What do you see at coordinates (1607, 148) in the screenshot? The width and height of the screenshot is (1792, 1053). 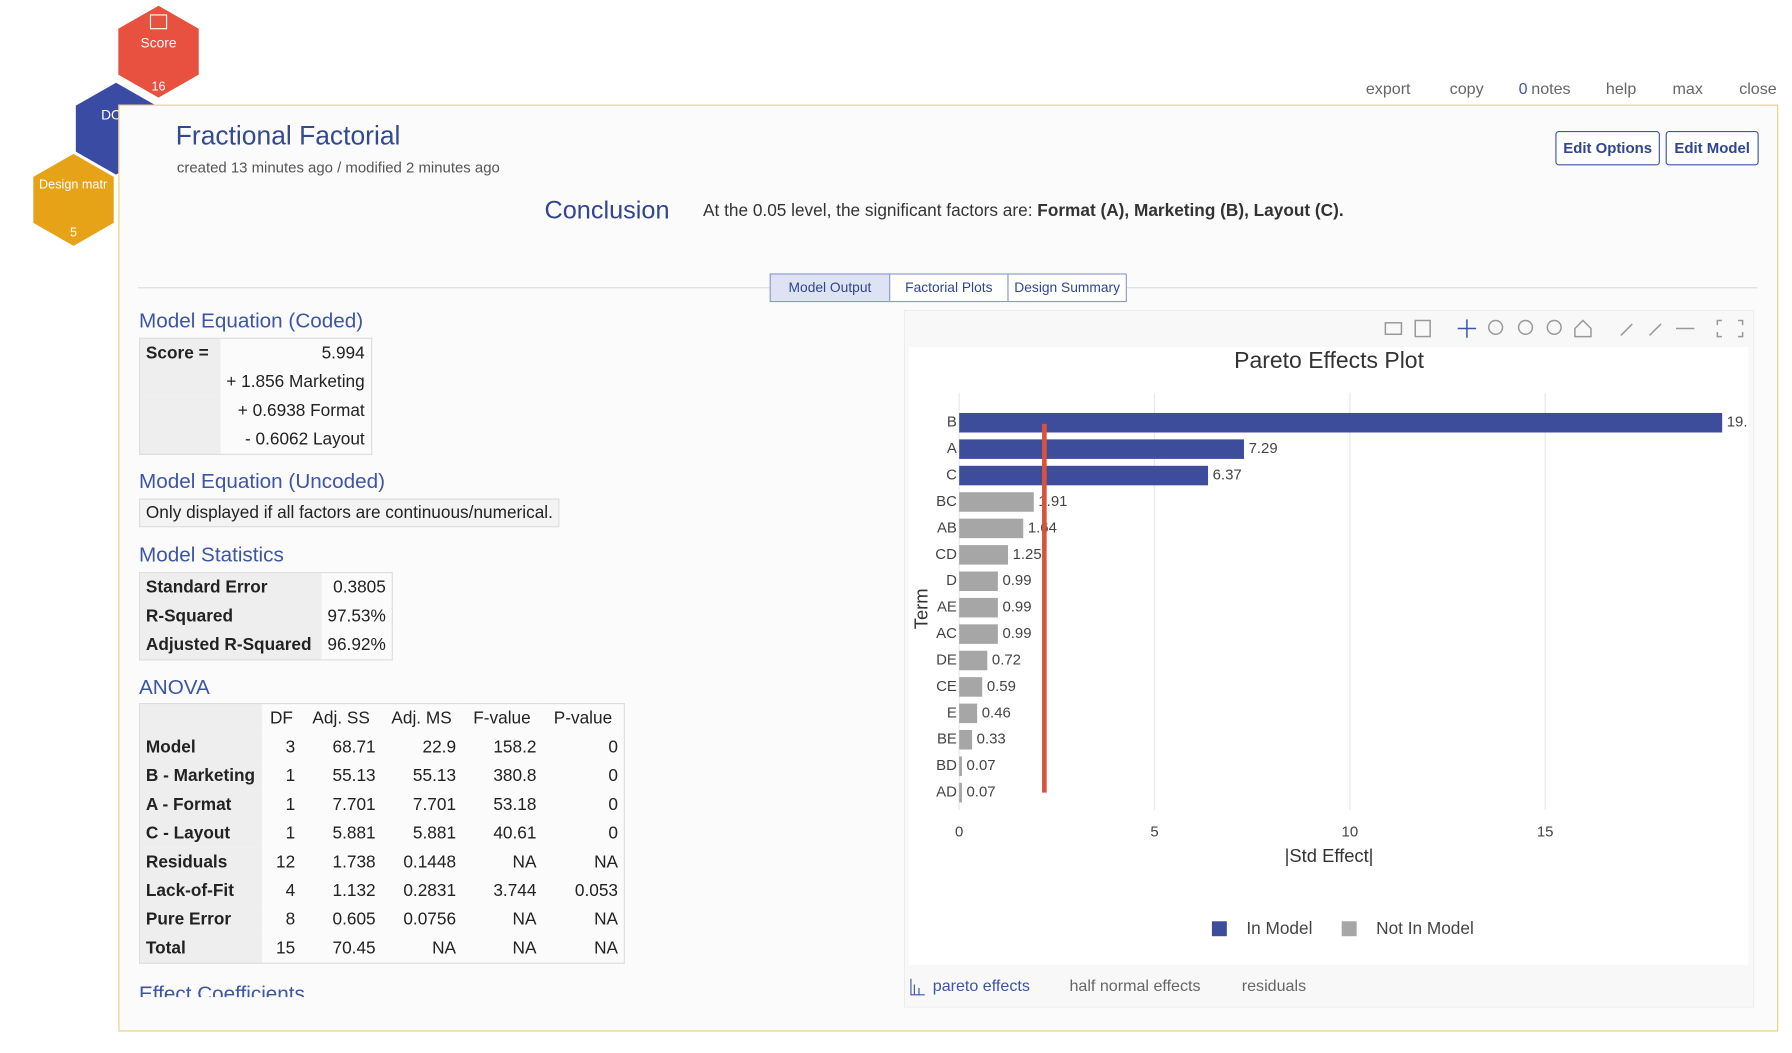 I see `edit-options-button: Edit Options` at bounding box center [1607, 148].